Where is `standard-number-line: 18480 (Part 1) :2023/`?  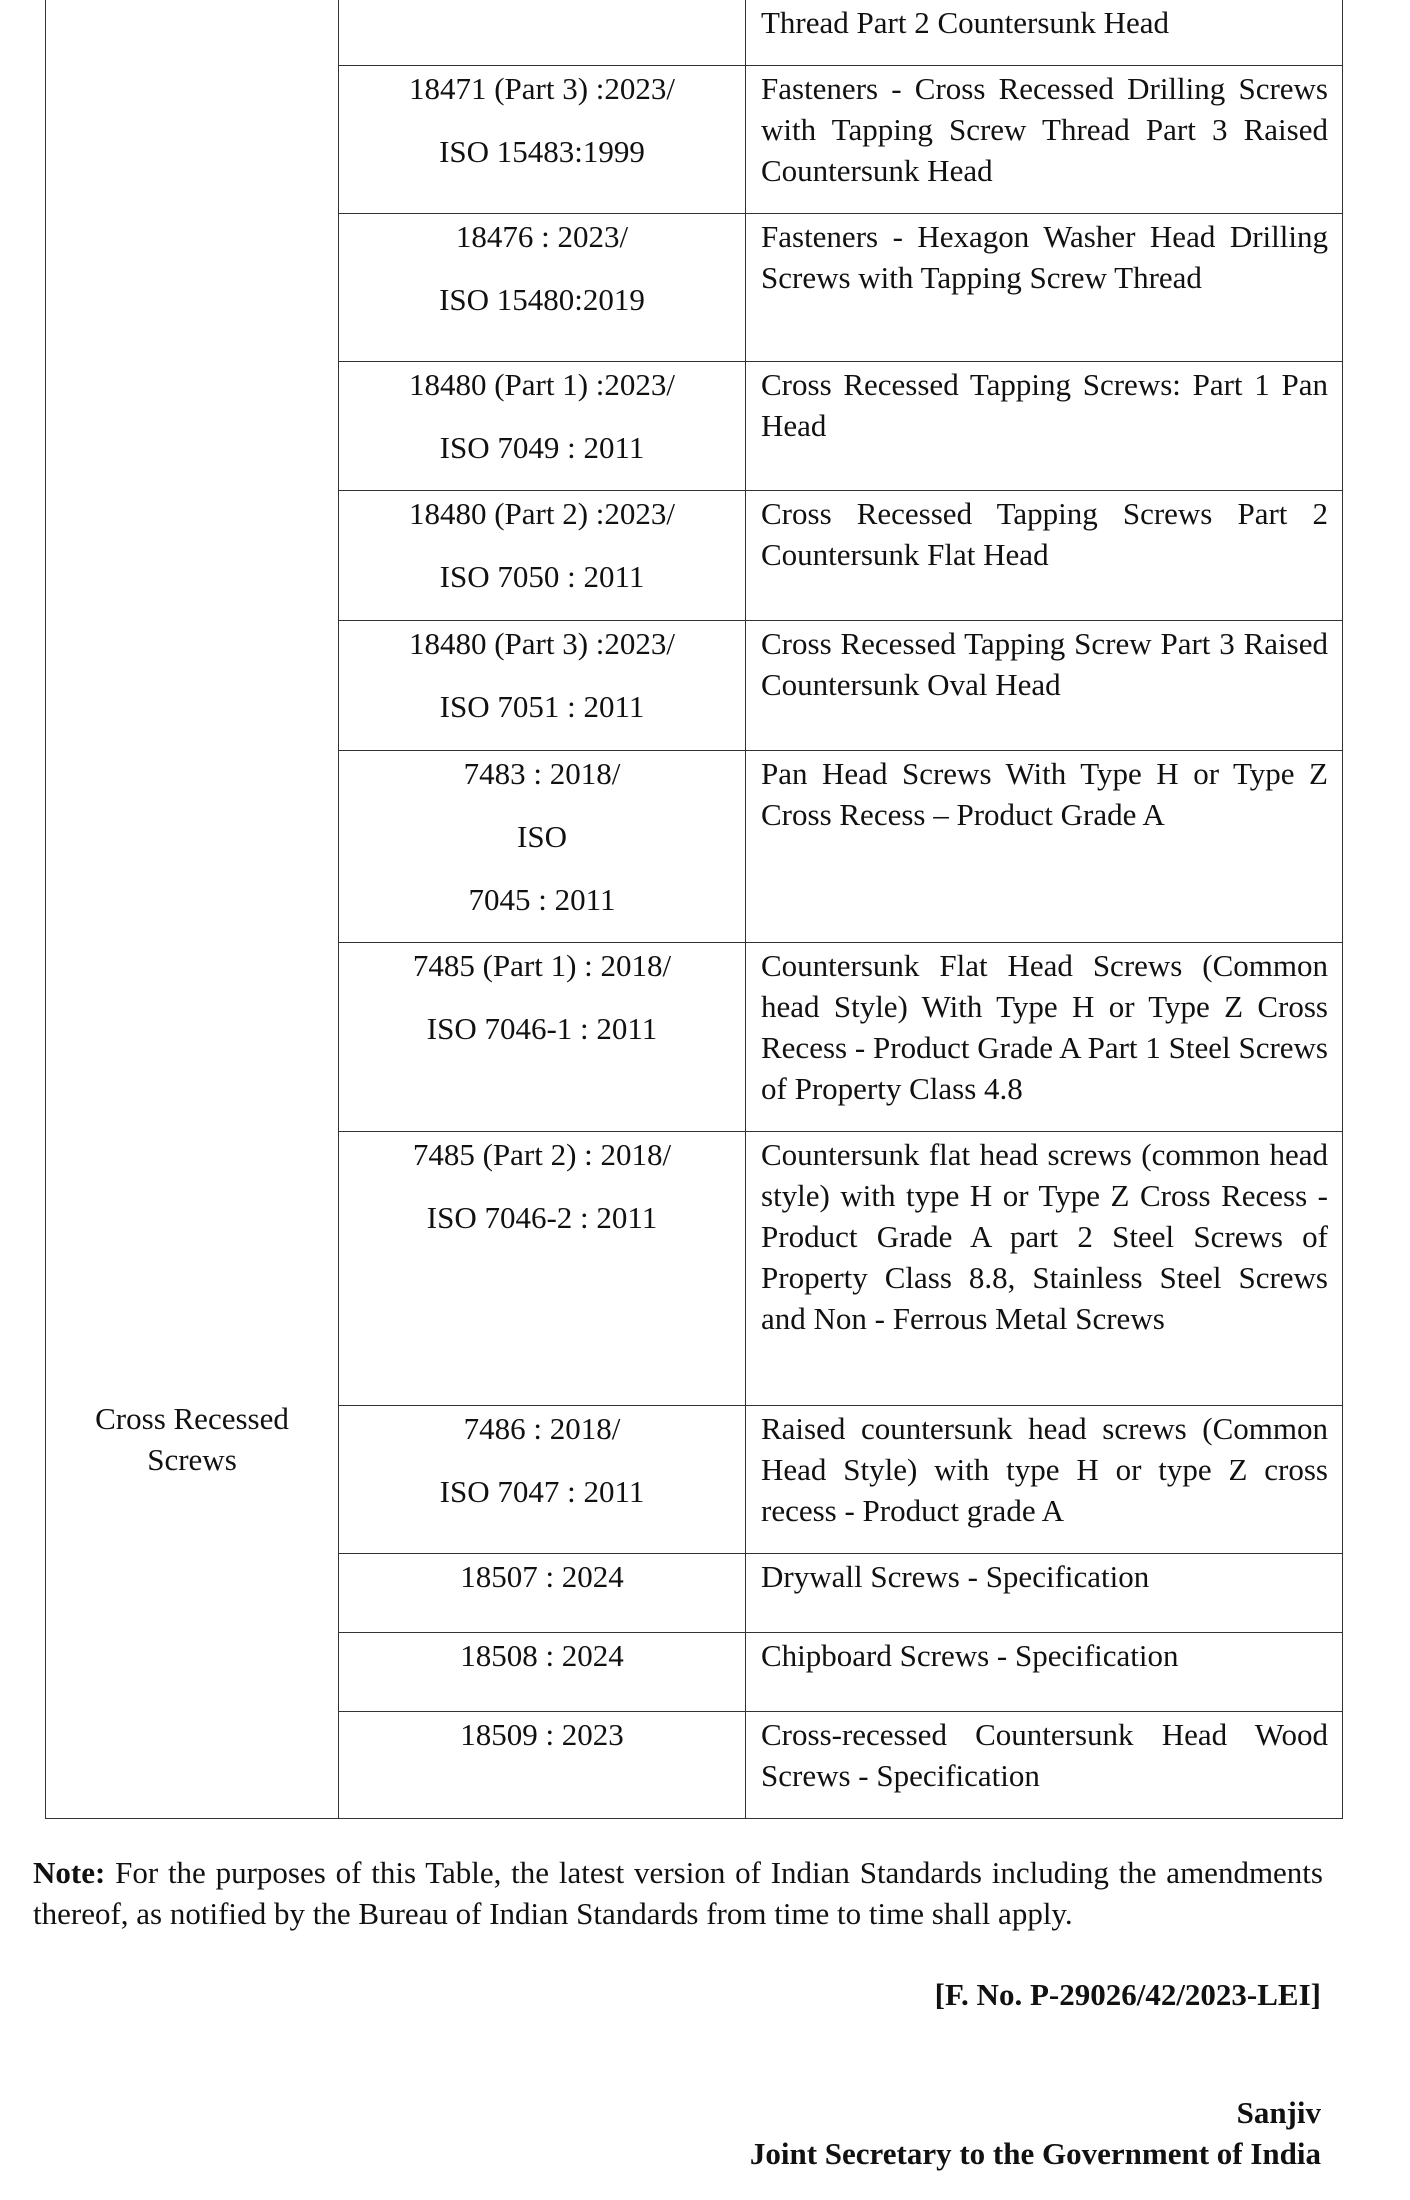 standard-number-line: 18480 (Part 1) :2023/ is located at coordinates (542, 384).